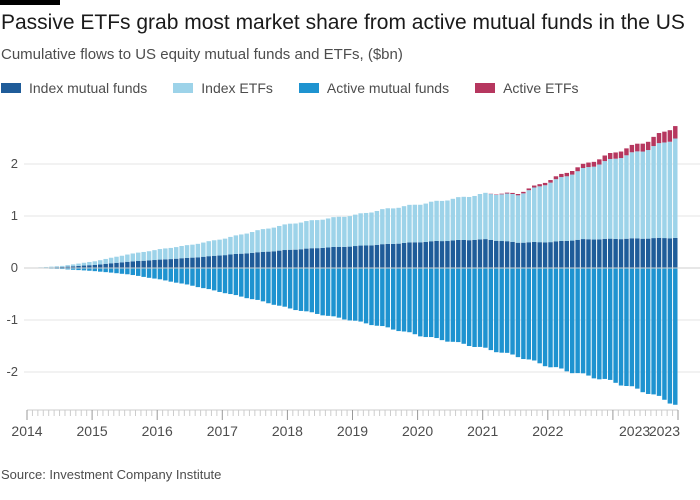 Image resolution: width=700 pixels, height=500 pixels. What do you see at coordinates (11, 88) in the screenshot?
I see `legend-swatch-index-mutual-funds` at bounding box center [11, 88].